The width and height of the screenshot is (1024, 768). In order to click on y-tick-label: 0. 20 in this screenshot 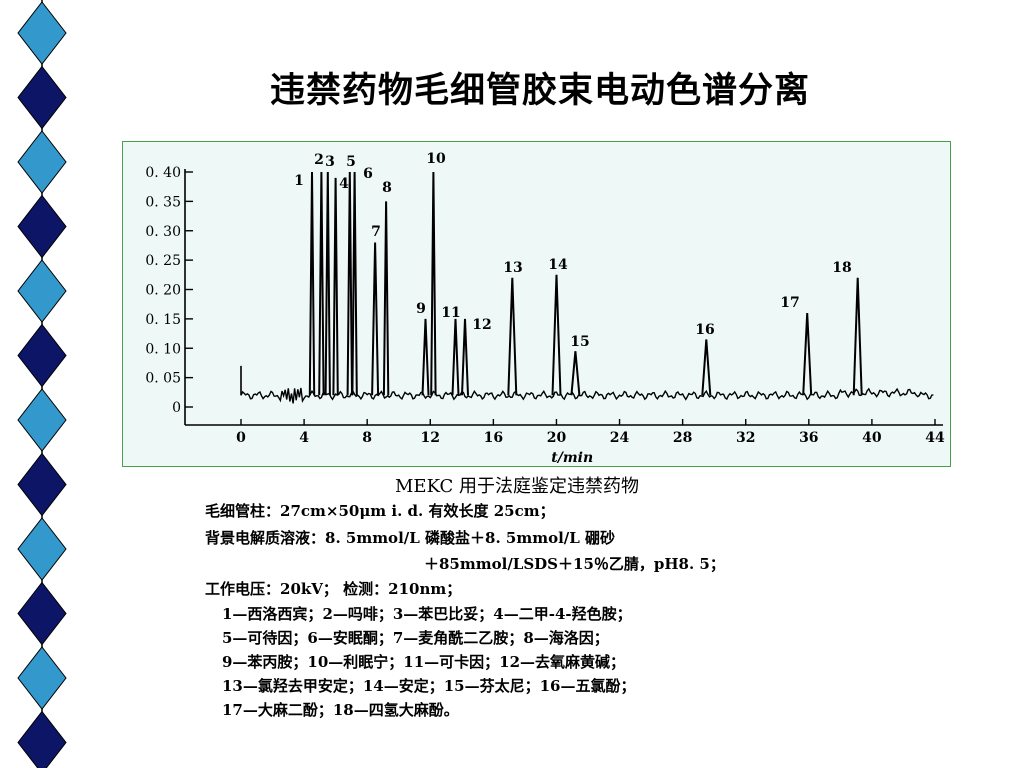, I will do `click(163, 291)`.